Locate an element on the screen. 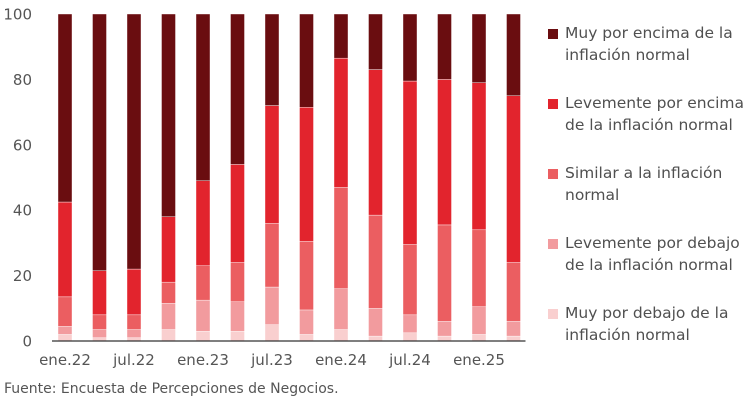 This screenshot has height=405, width=749. legend-item: Muy por encima de la inflación normal is located at coordinates (648, 44).